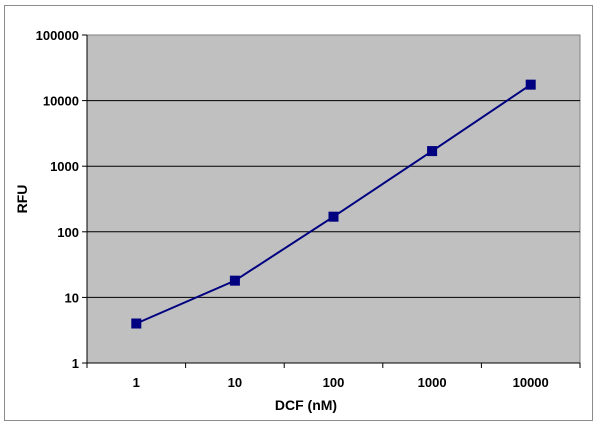  What do you see at coordinates (432, 382) in the screenshot?
I see `x-tick-label: 1000` at bounding box center [432, 382].